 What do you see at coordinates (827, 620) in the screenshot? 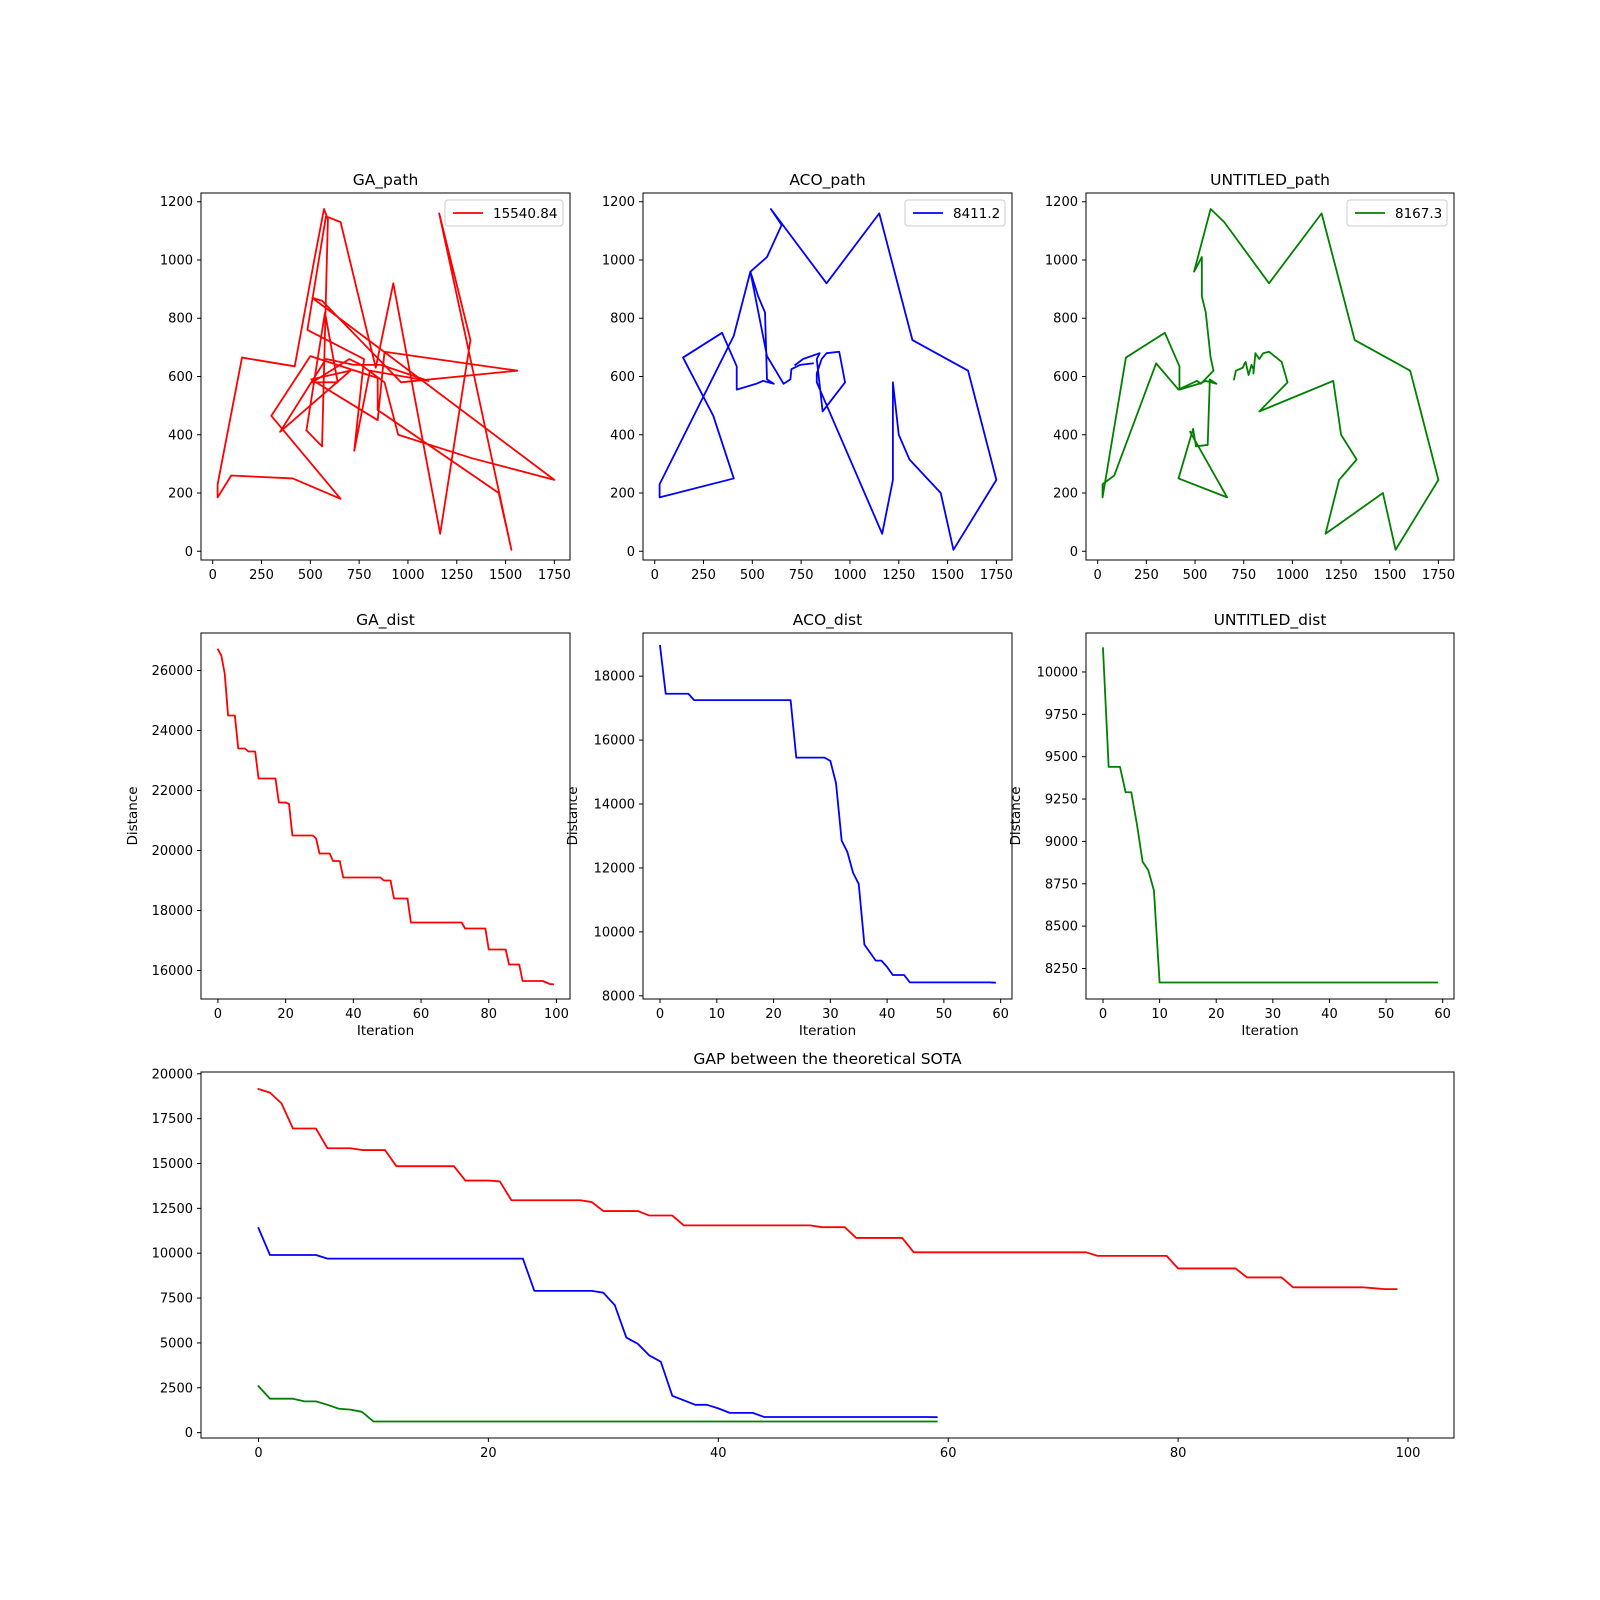
I see `aco_dist-title: ACO_dist` at bounding box center [827, 620].